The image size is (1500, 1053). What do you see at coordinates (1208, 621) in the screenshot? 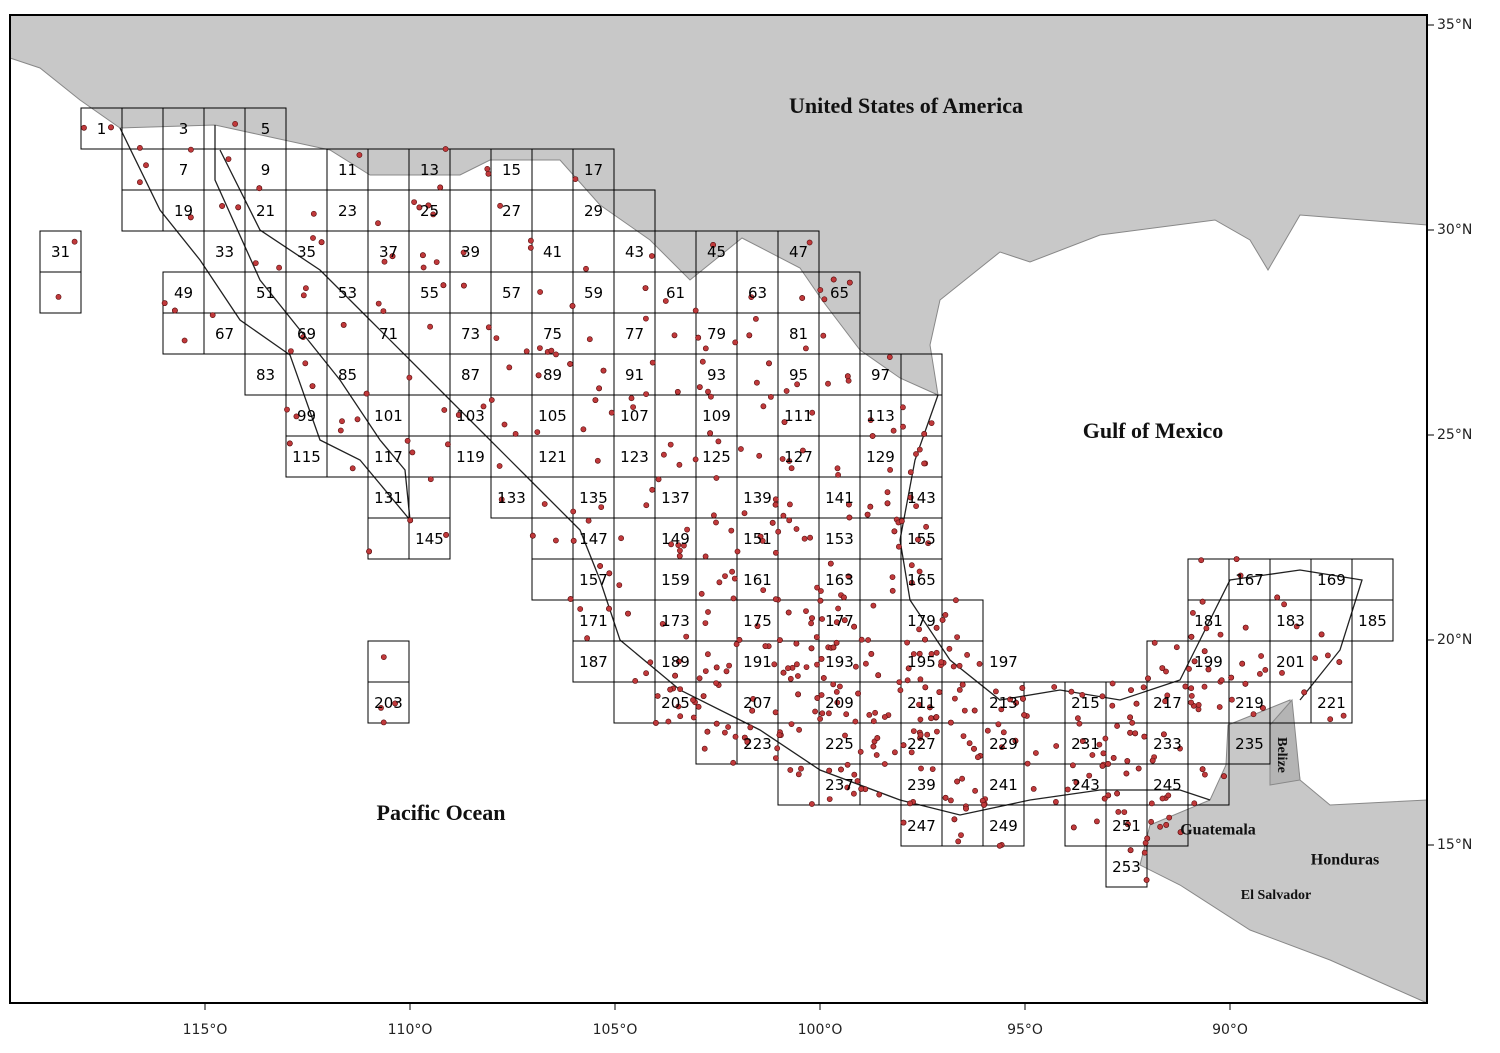
I see `cell-label: 181` at bounding box center [1208, 621].